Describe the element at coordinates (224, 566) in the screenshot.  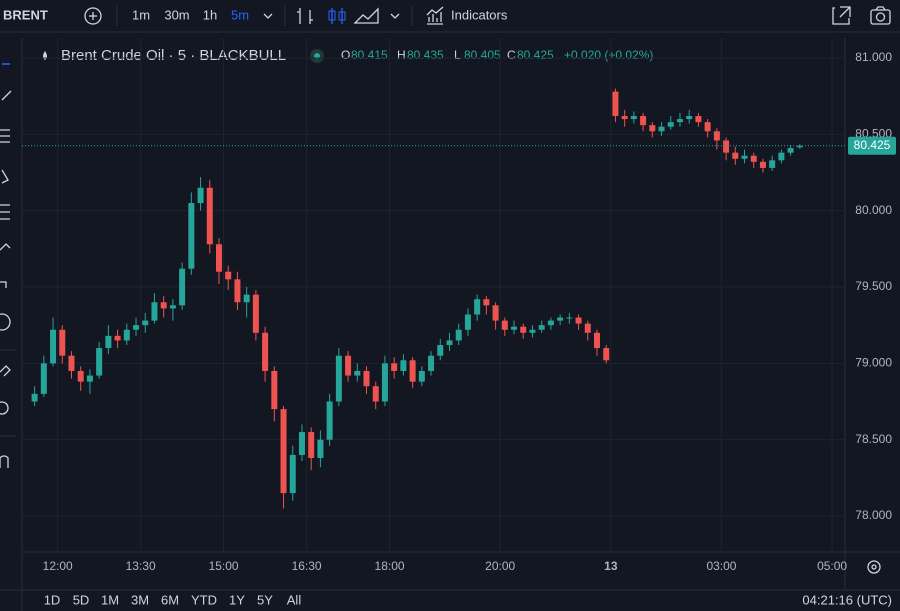
I see `x-tick-label: 15:00` at that location.